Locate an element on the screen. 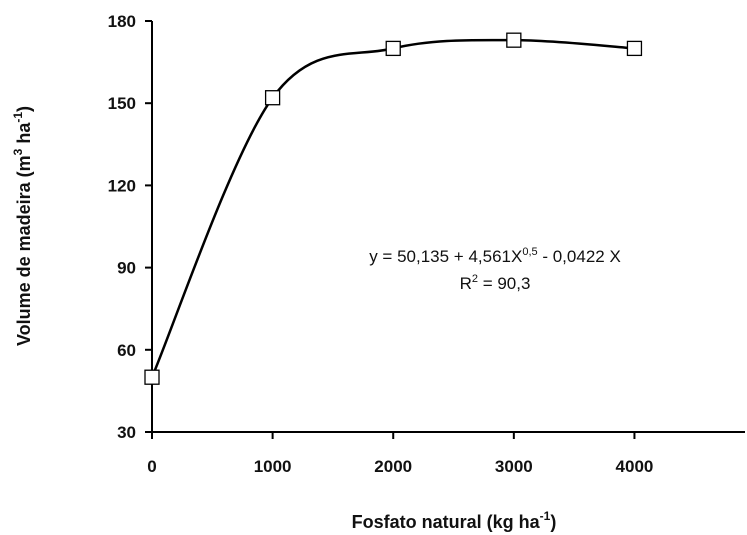  y-axis-title: Volume de madeira (m3 ha-1) is located at coordinates (22, 226).